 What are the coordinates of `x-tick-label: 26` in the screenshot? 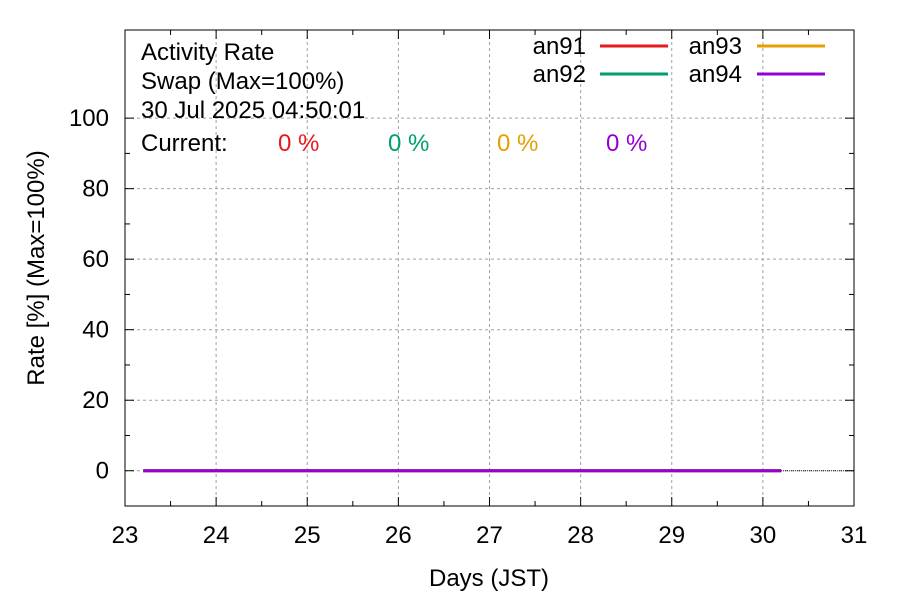 It's located at (398, 535).